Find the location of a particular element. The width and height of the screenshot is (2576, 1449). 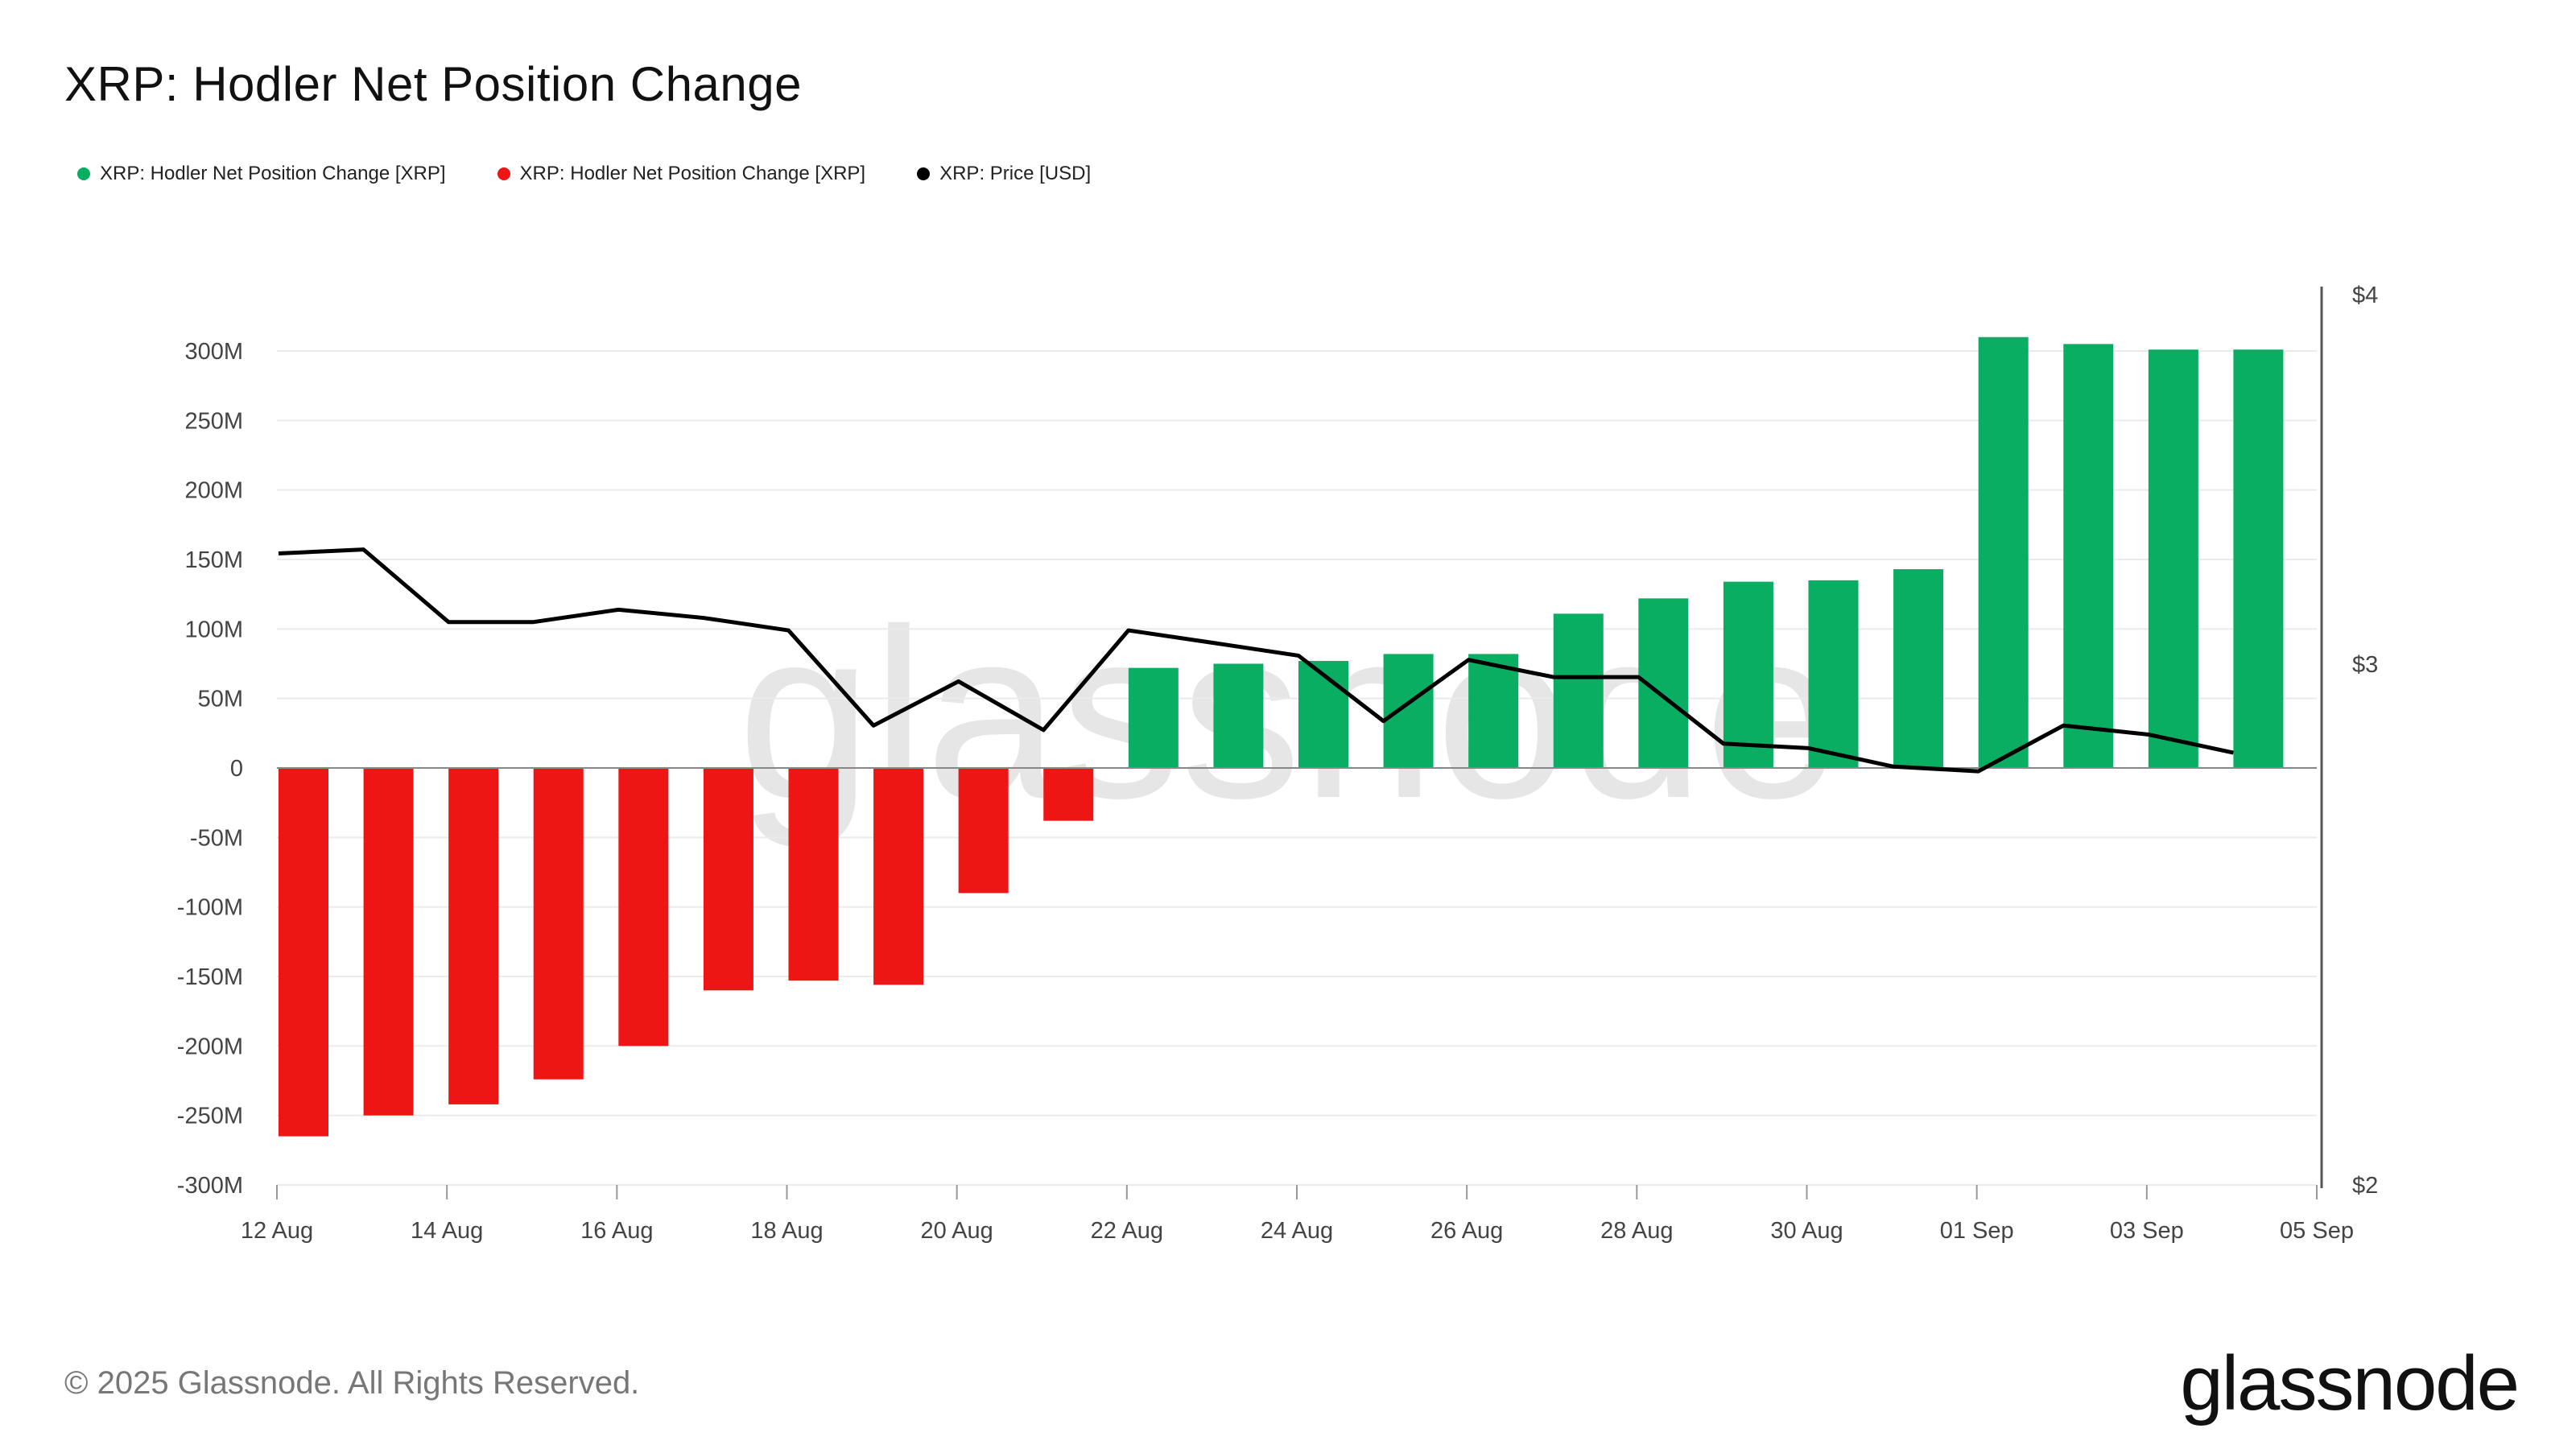

y-tick-label: -50M is located at coordinates (216, 838).